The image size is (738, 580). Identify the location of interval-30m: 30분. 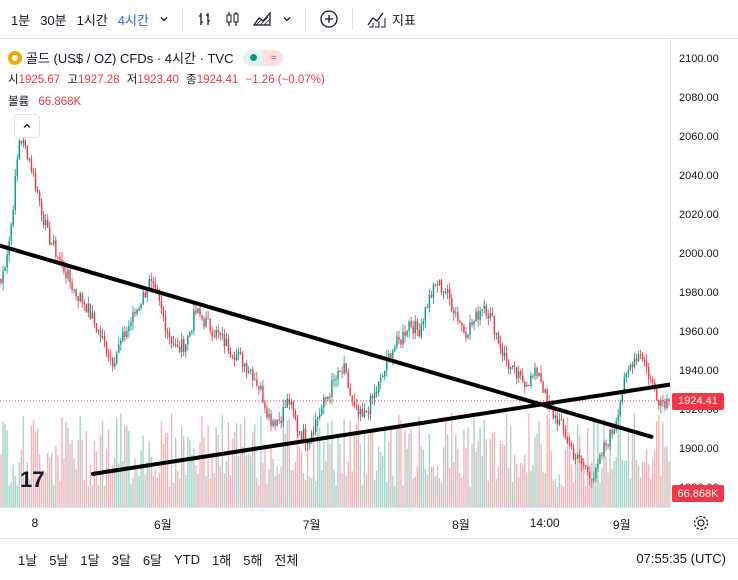
(53, 20).